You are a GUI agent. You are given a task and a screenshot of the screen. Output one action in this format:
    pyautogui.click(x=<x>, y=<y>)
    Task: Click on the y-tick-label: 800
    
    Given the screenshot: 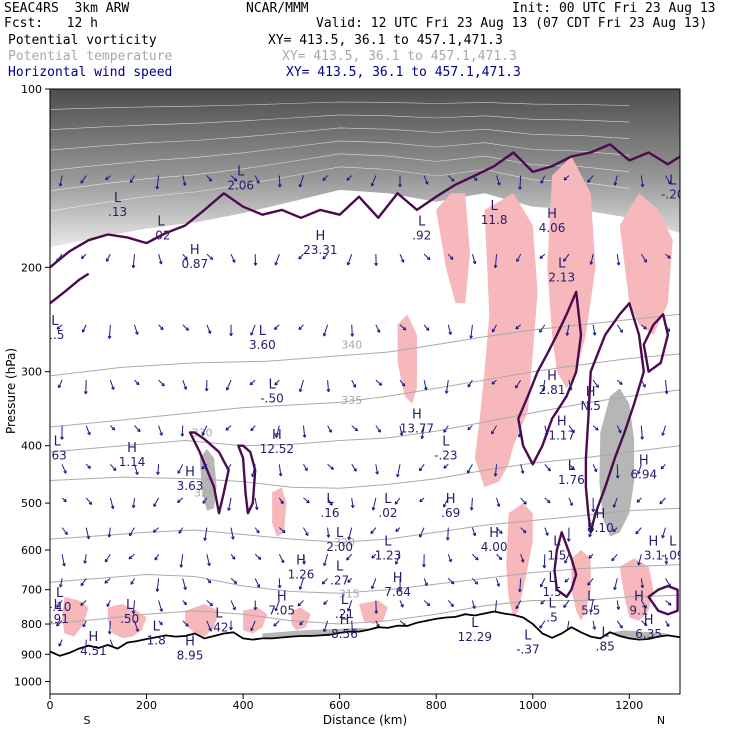 What is the action you would take?
    pyautogui.click(x=31, y=624)
    